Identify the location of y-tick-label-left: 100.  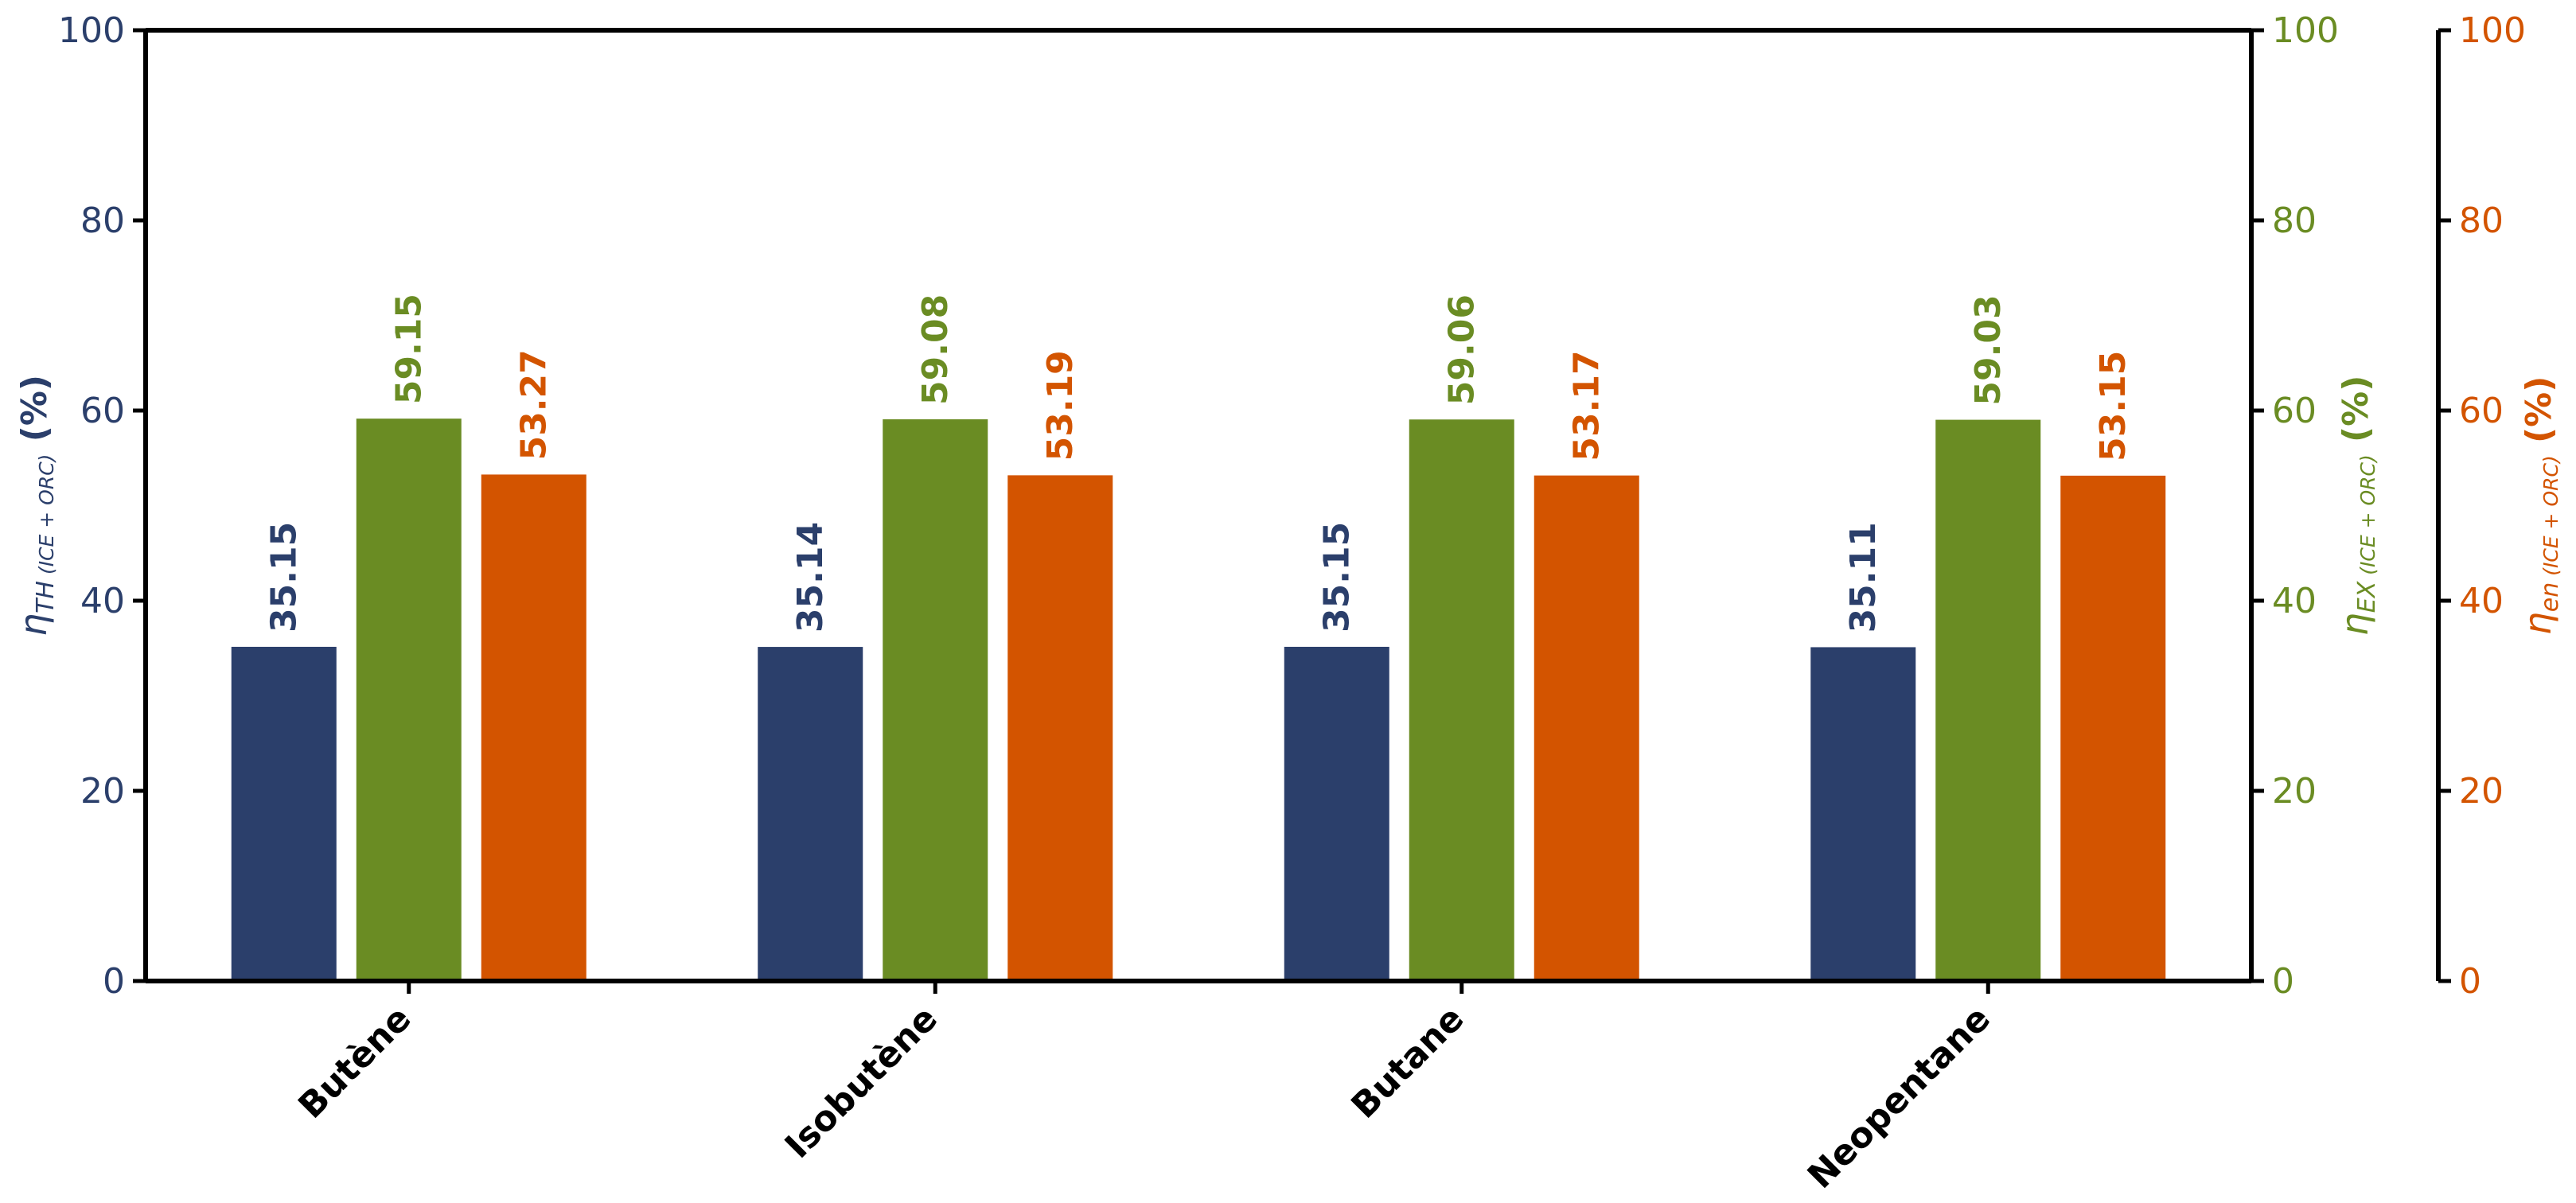
(91, 30).